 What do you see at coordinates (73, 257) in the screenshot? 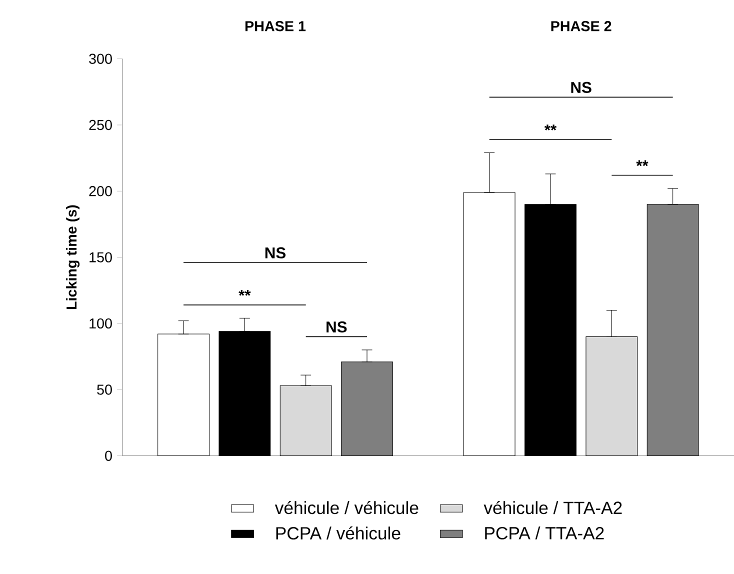
I see `y-axis-title: Licking time (s)` at bounding box center [73, 257].